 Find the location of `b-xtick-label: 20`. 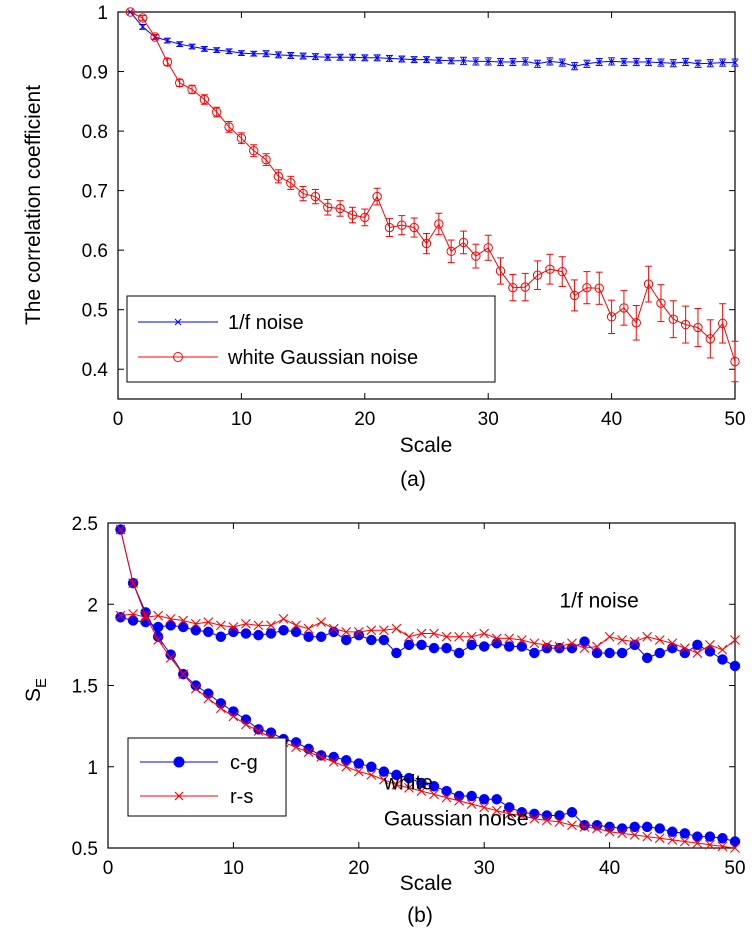

b-xtick-label: 20 is located at coordinates (358, 868).